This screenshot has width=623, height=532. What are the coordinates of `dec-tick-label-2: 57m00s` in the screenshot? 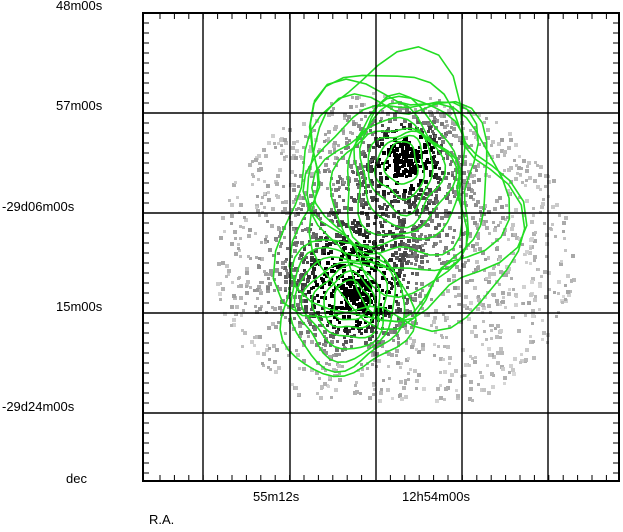 It's located at (79, 105).